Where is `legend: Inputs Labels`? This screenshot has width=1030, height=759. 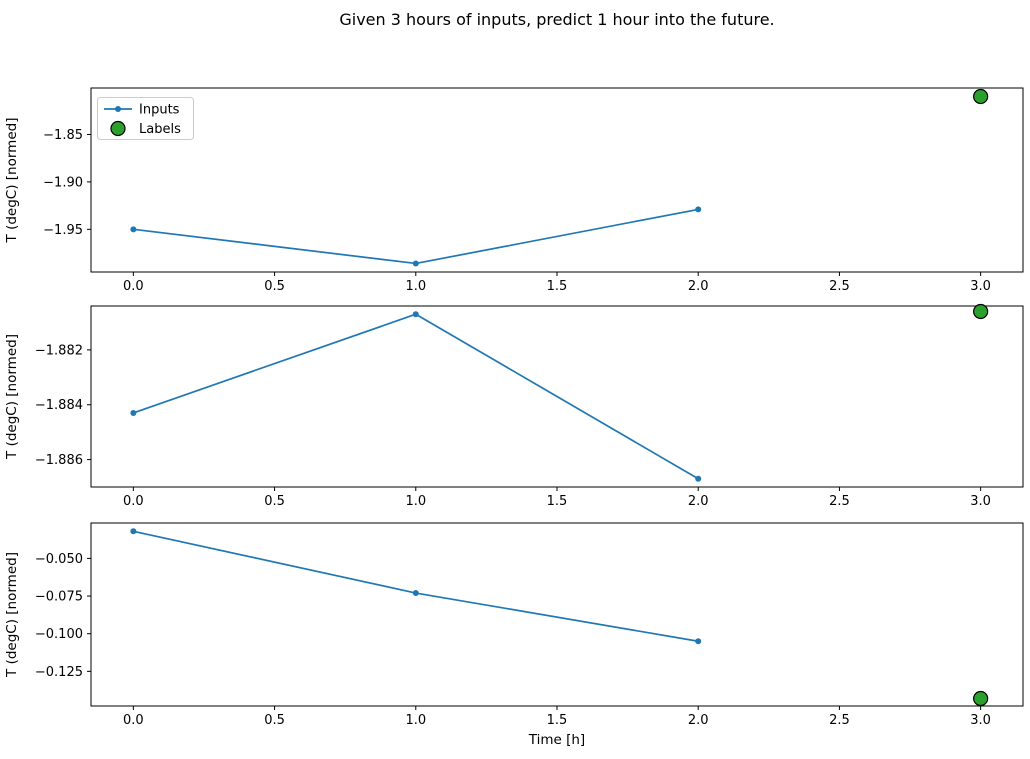
legend: Inputs Labels is located at coordinates (145, 118).